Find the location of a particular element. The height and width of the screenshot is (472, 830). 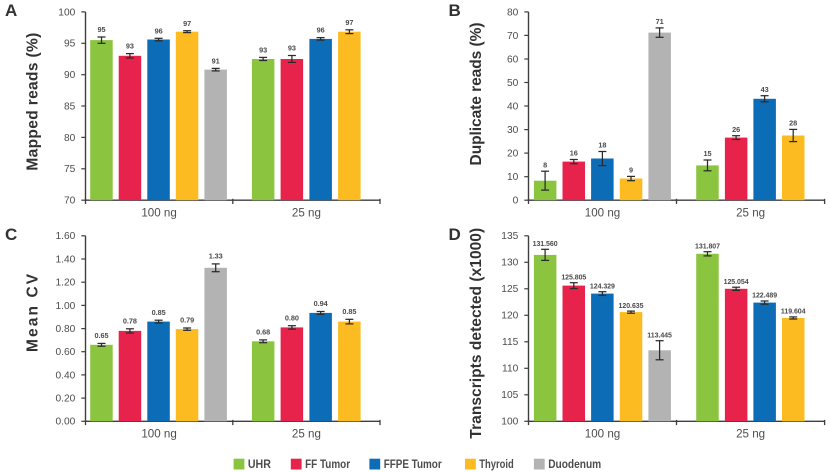

svg-text: Duplicate reads (%) is located at coordinates (476, 94).